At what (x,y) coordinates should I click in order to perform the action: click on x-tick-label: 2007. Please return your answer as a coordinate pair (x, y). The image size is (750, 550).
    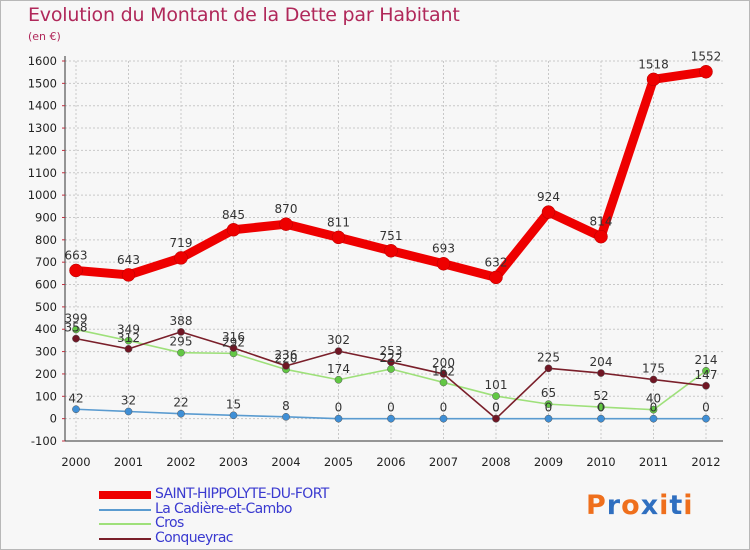
    Looking at the image, I should click on (443, 462).